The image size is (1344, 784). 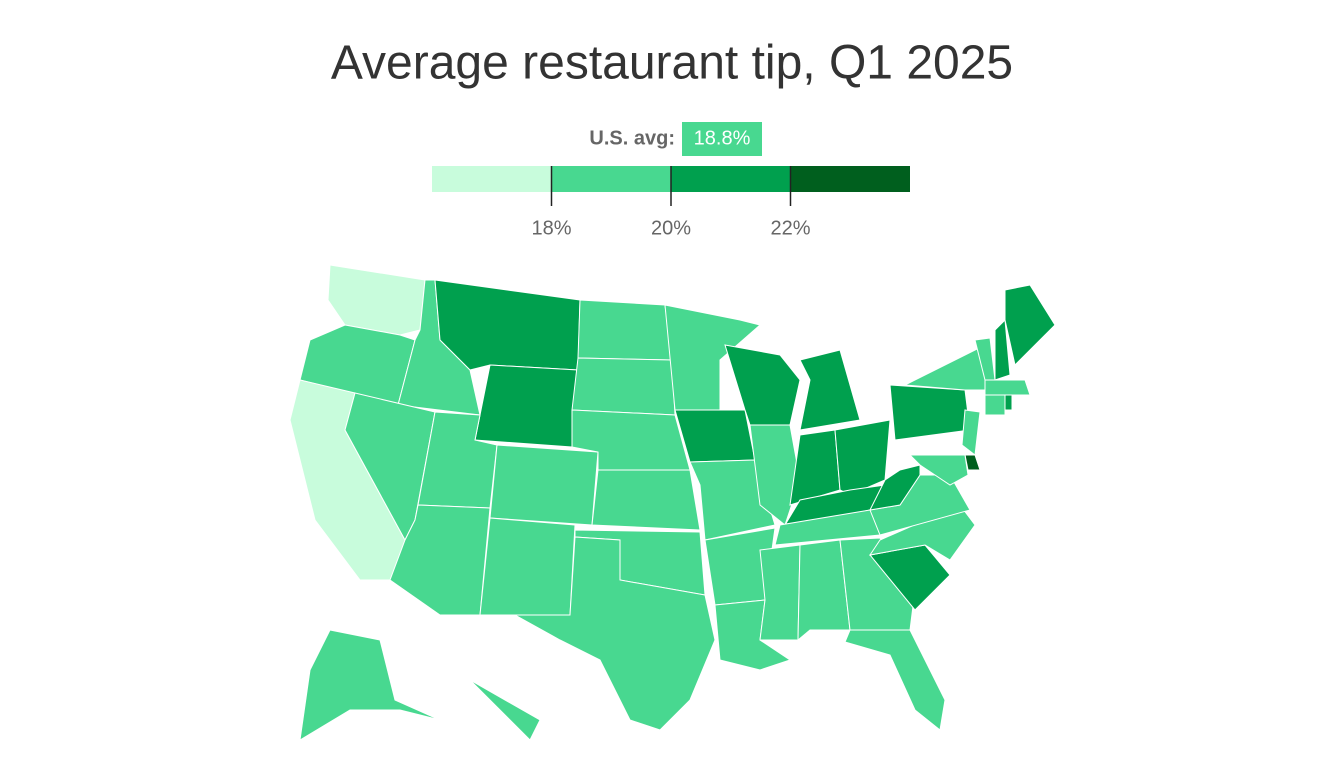 What do you see at coordinates (790, 228) in the screenshot?
I see `legend-tick-label: 22%` at bounding box center [790, 228].